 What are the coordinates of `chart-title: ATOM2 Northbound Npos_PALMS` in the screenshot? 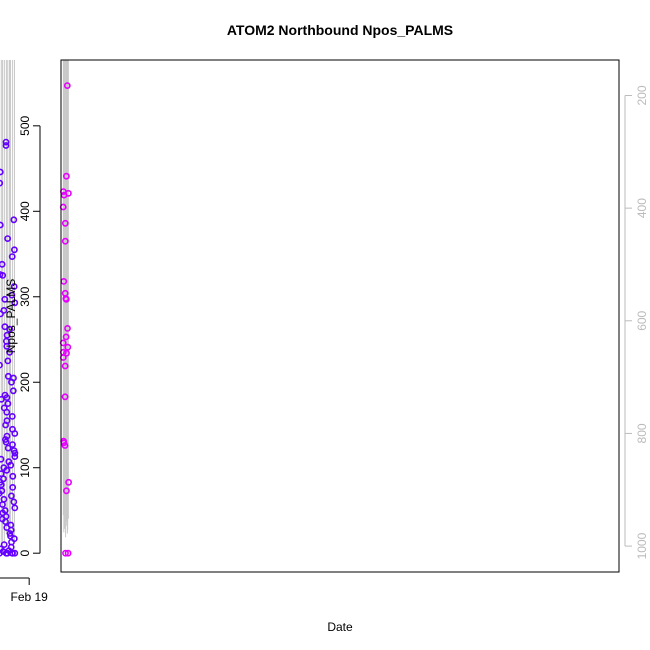 It's located at (340, 30).